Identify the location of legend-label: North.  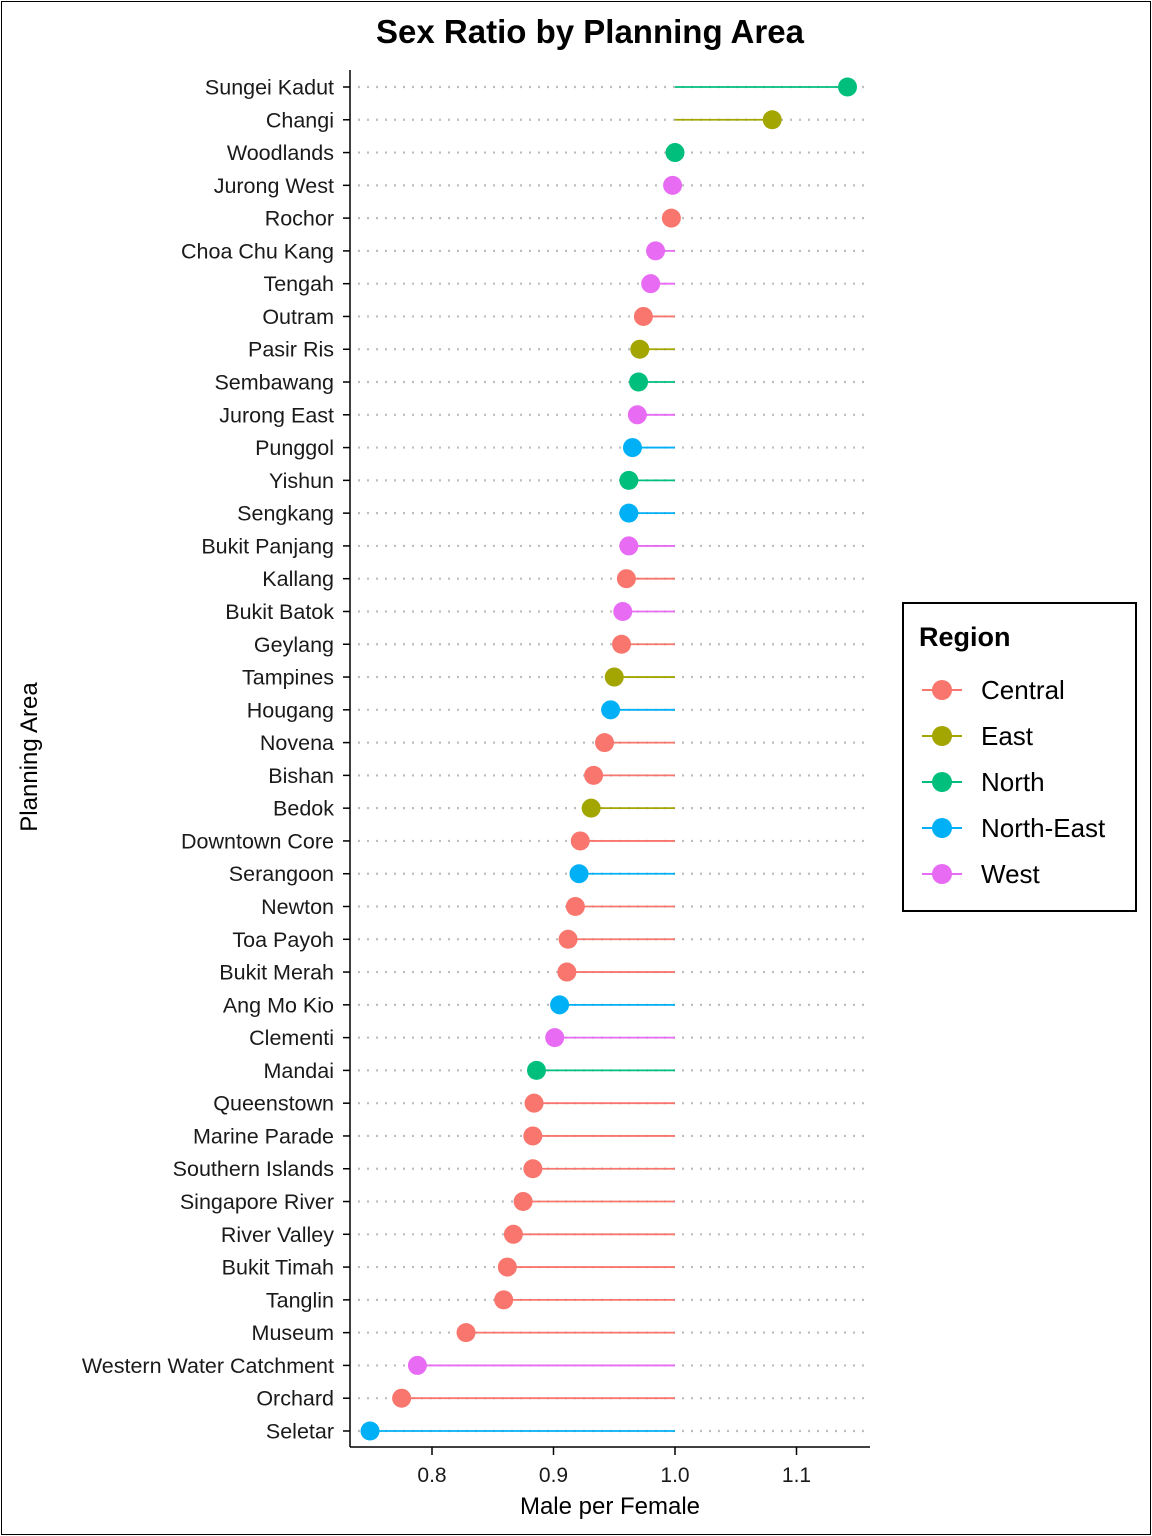
(1013, 782).